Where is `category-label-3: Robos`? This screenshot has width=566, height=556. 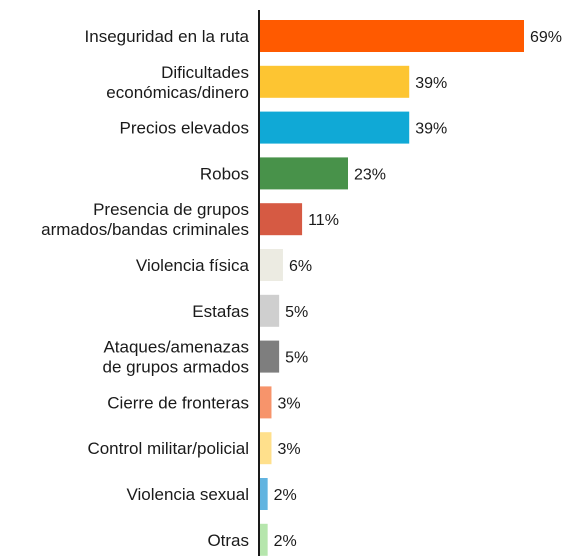
category-label-3: Robos is located at coordinates (224, 173).